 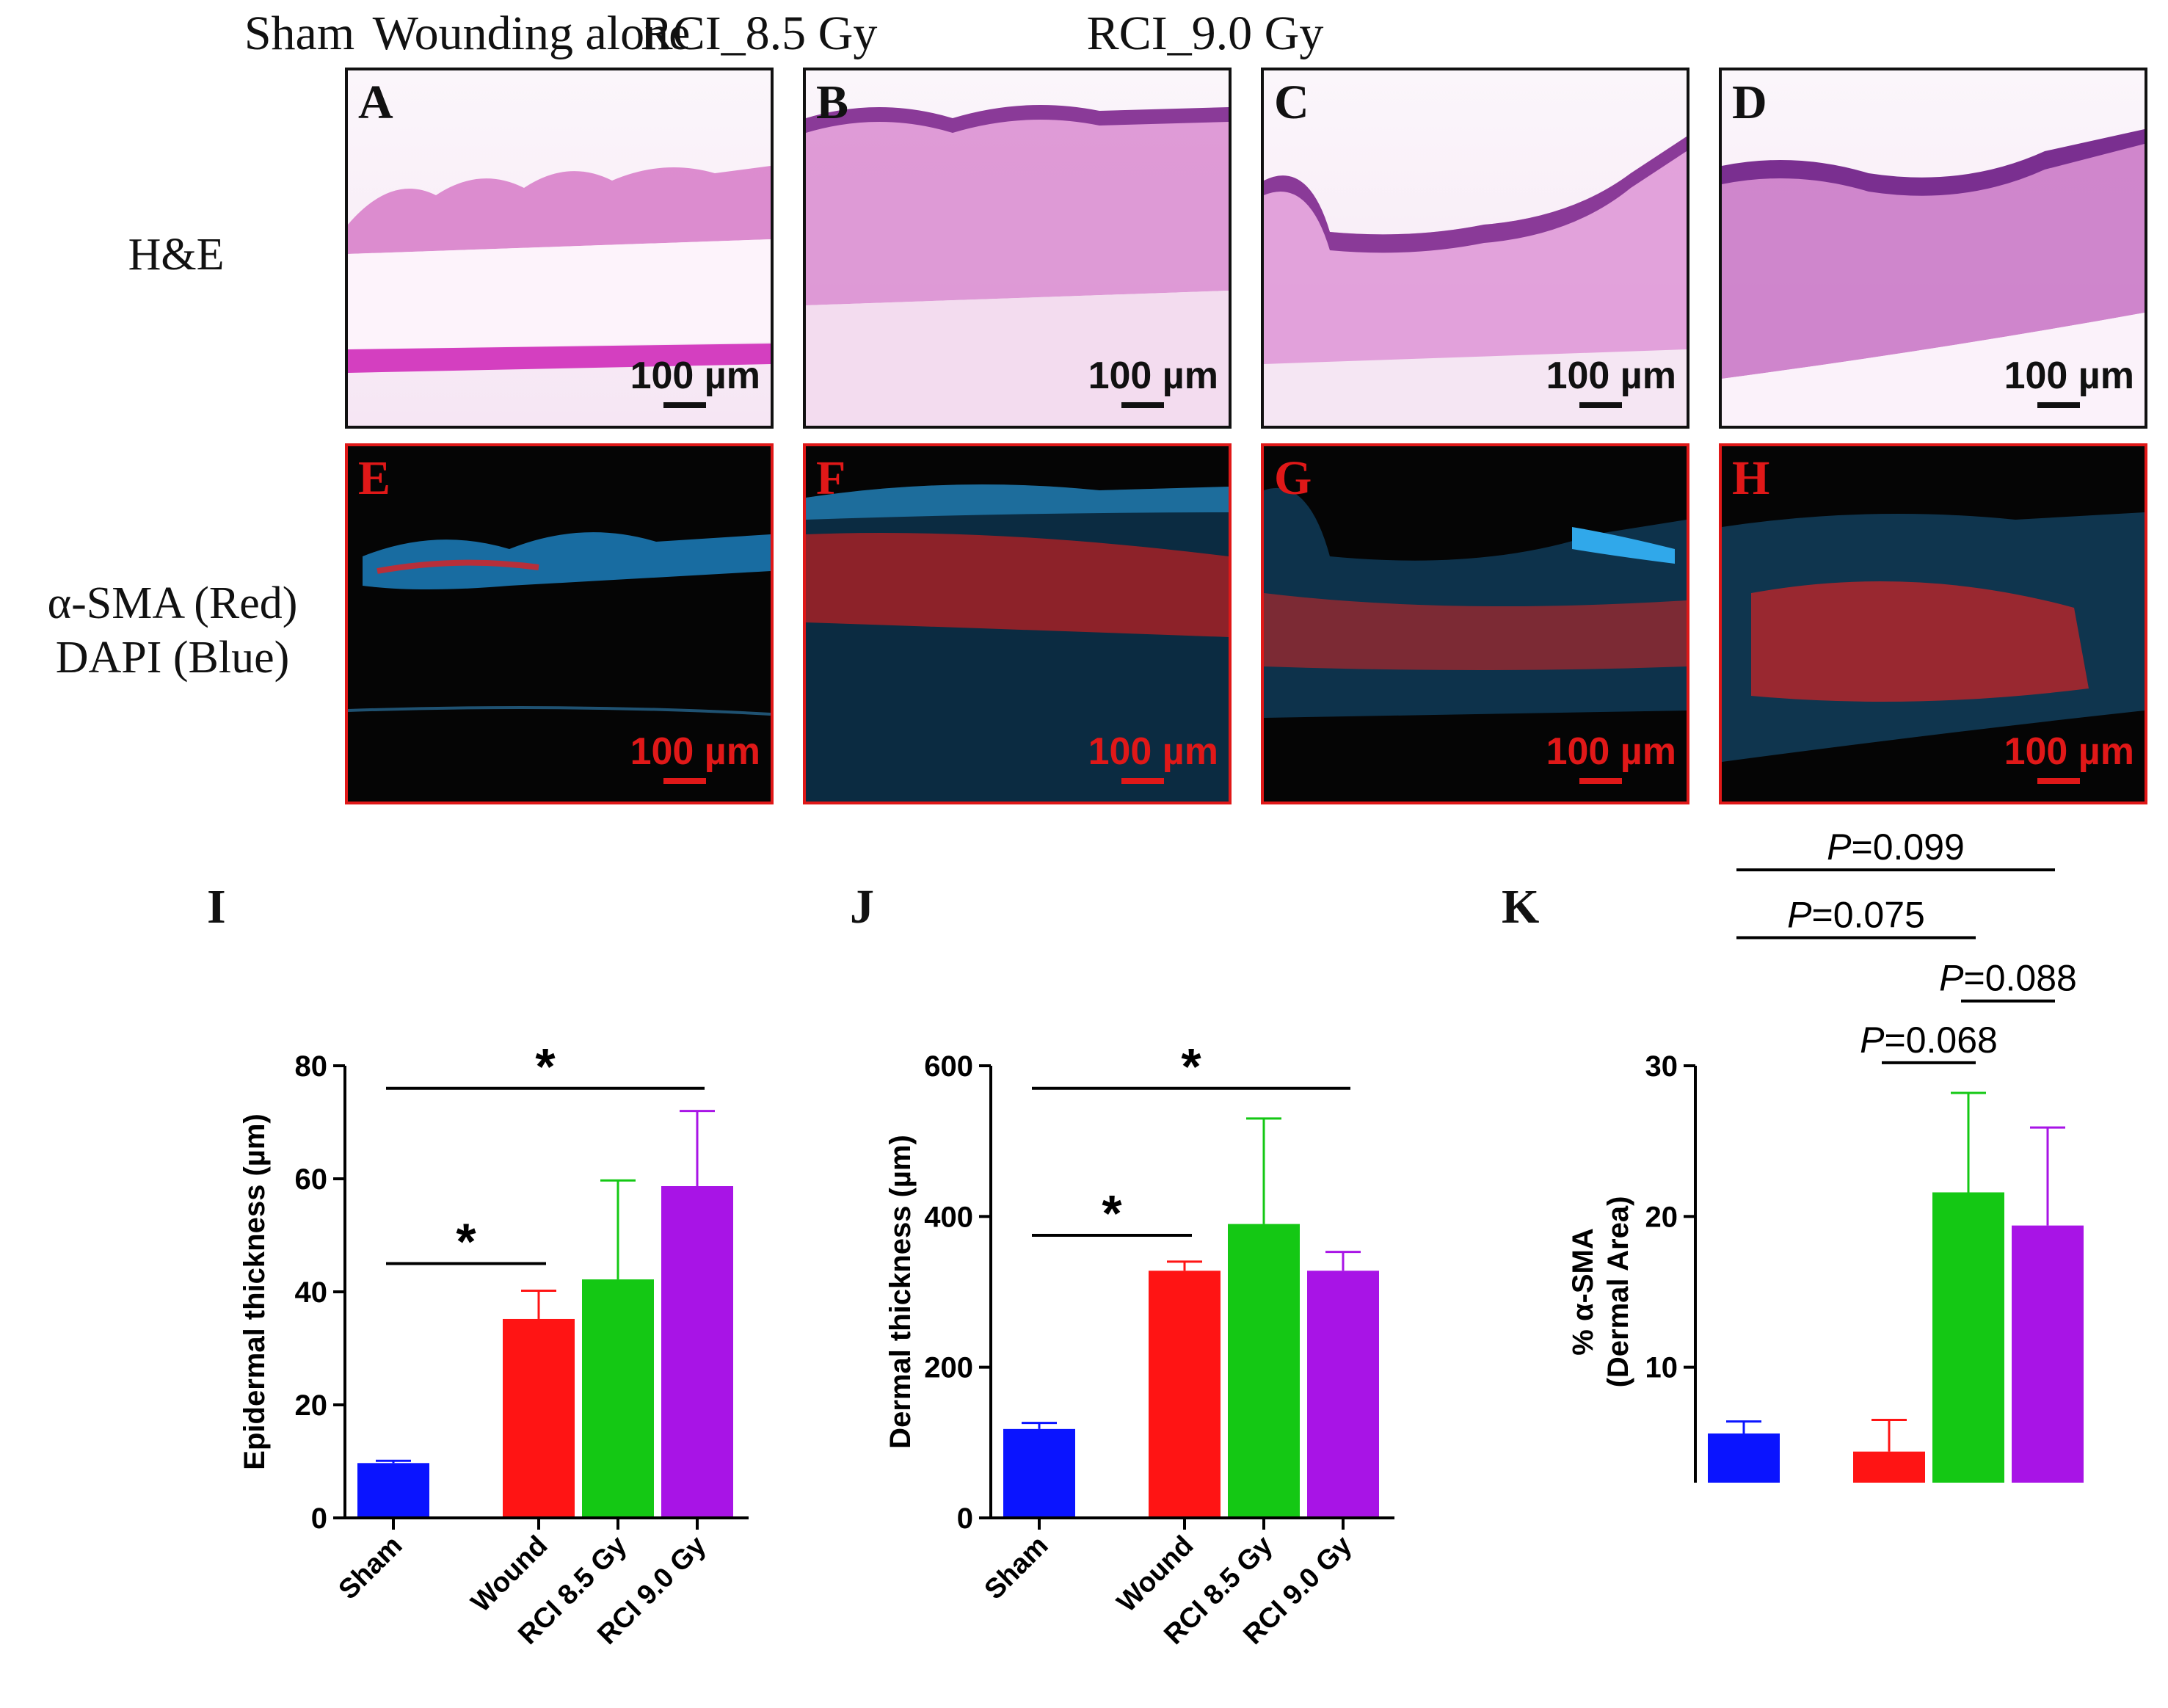 What do you see at coordinates (1933, 637) in the screenshot?
I see `if-tissue-h` at bounding box center [1933, 637].